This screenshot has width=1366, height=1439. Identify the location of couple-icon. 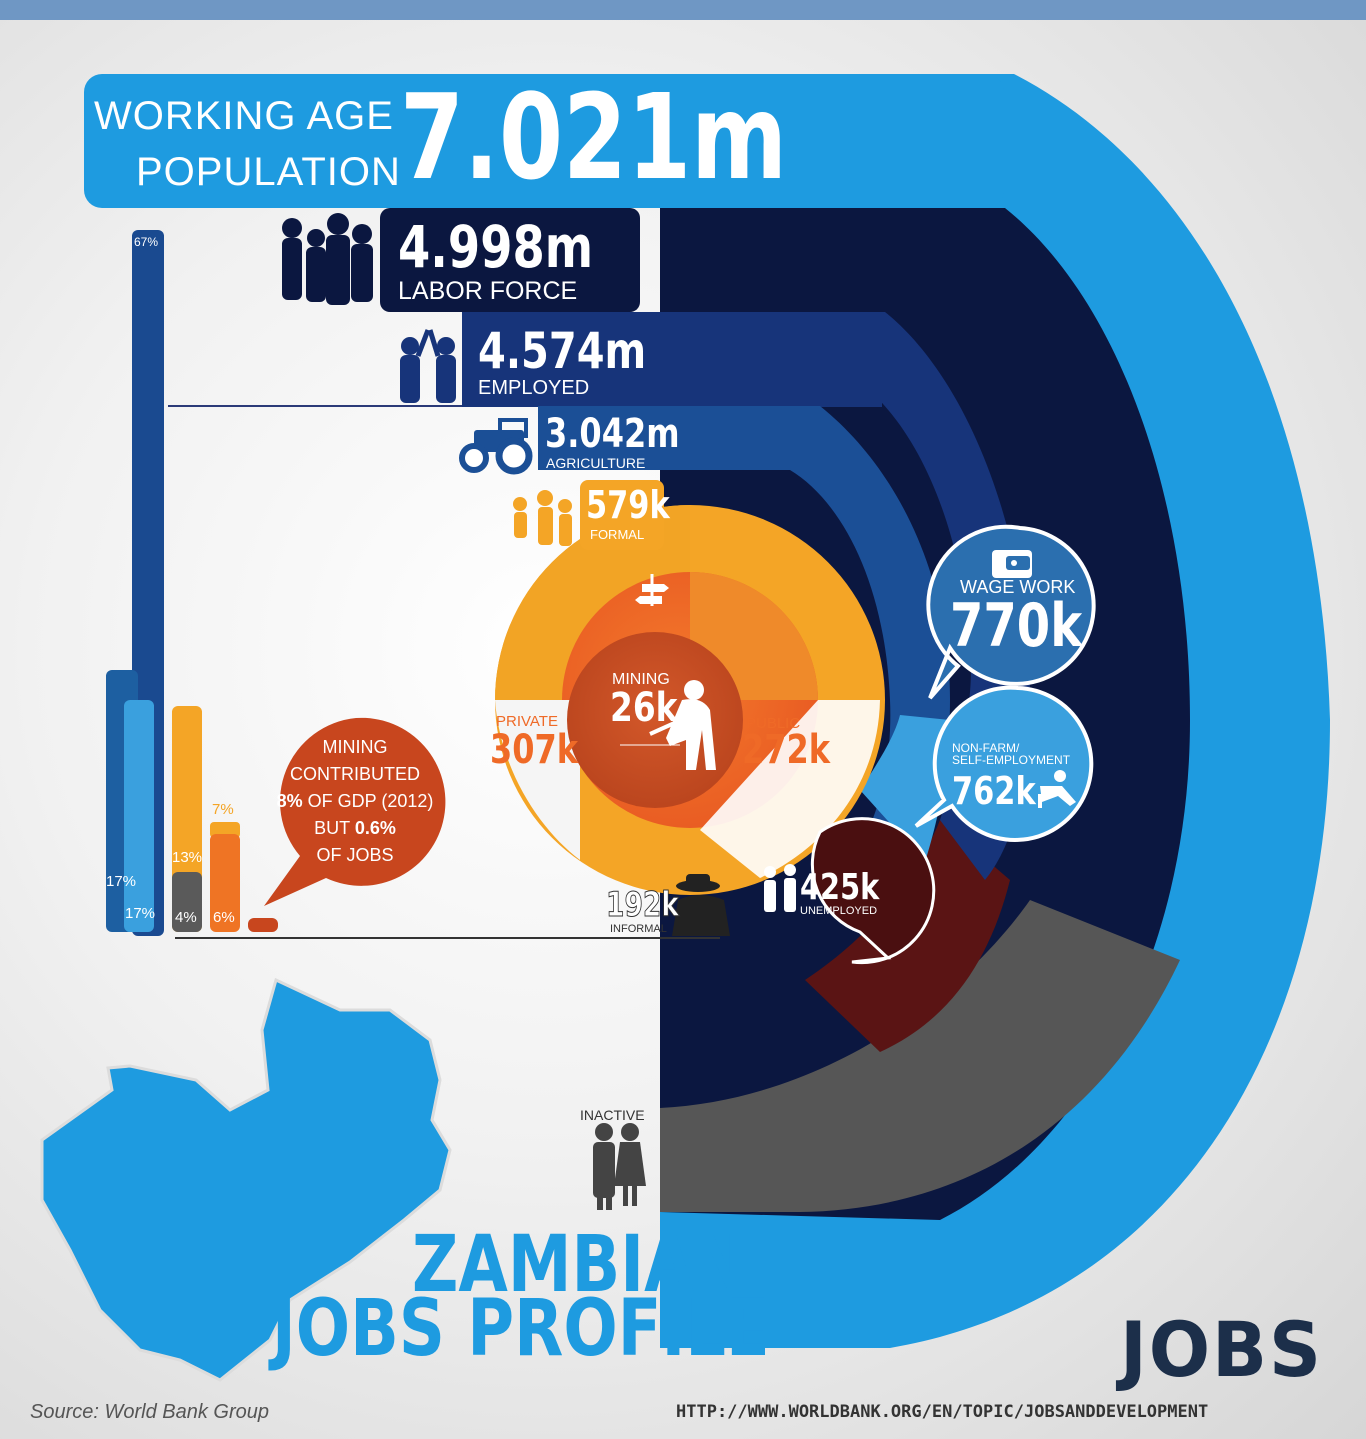
(619, 1166).